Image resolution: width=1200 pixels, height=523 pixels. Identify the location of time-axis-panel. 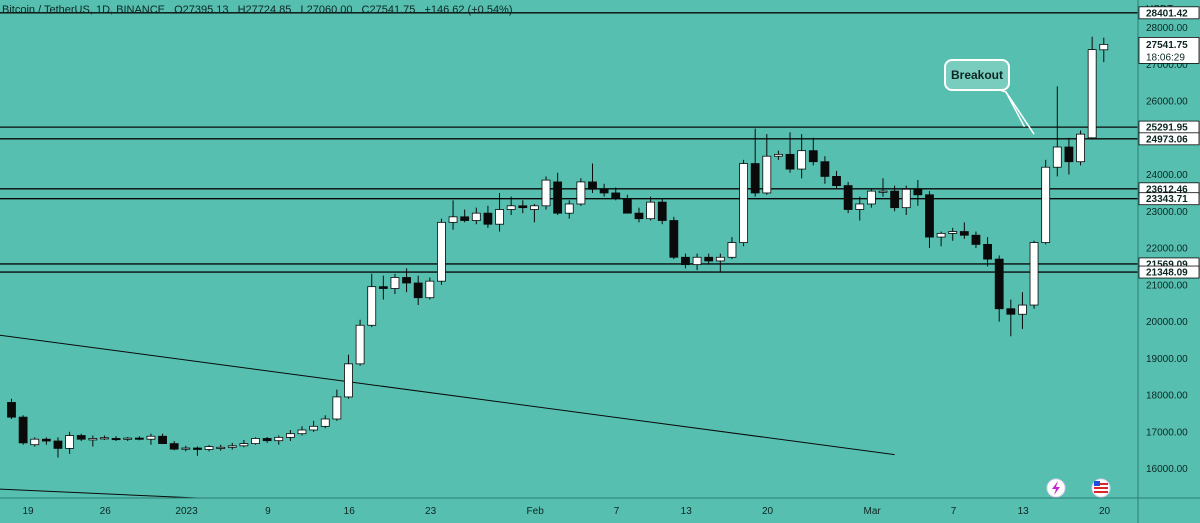
(600, 510).